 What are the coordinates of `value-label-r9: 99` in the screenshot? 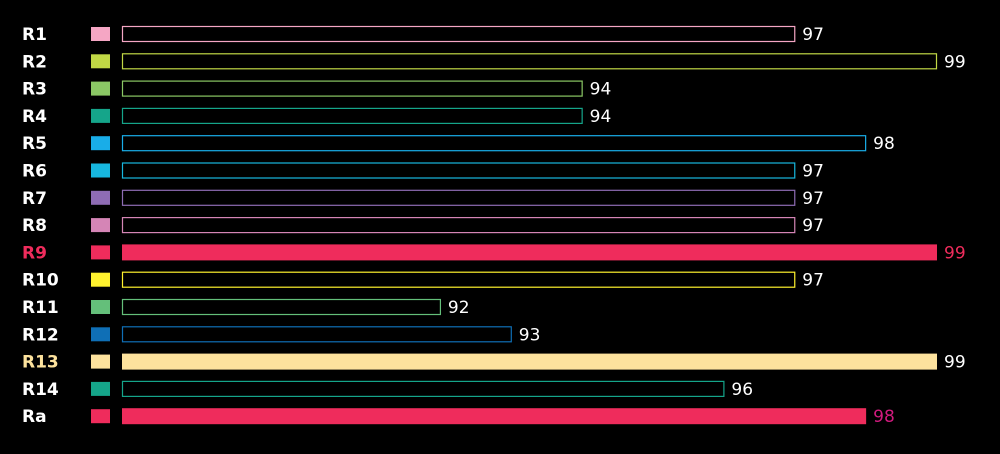 It's located at (955, 253).